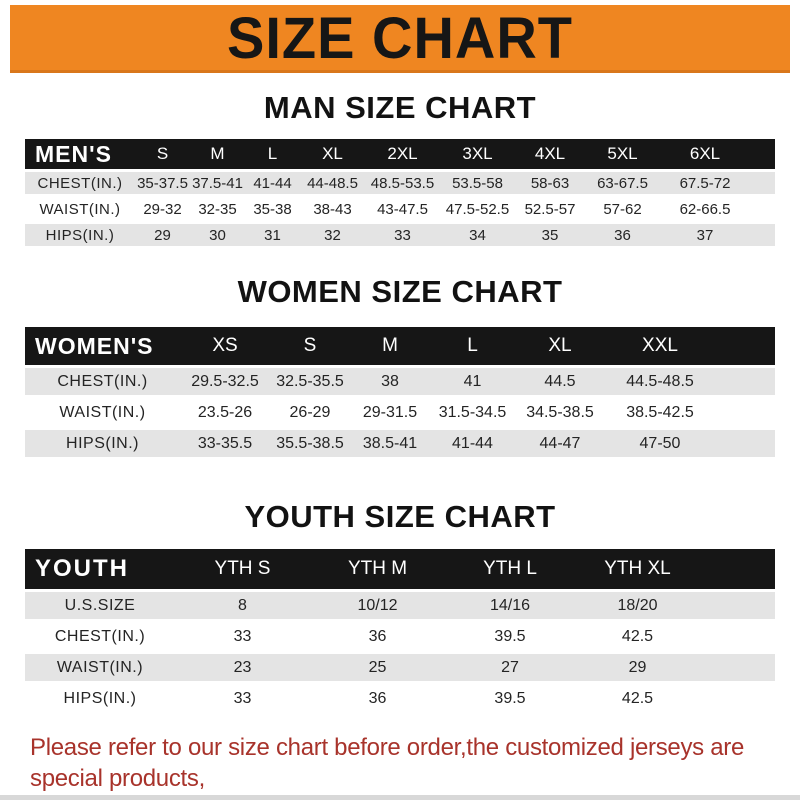 The image size is (800, 800). I want to click on size-value-cell: 38-43, so click(332, 210).